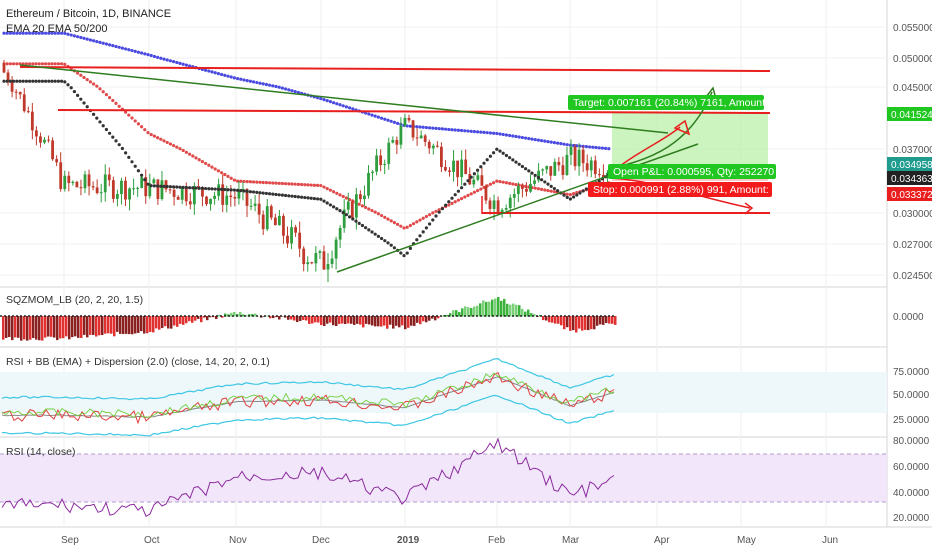 Image resolution: width=932 pixels, height=550 pixels. I want to click on level-badge: 0.041524, so click(909, 114).